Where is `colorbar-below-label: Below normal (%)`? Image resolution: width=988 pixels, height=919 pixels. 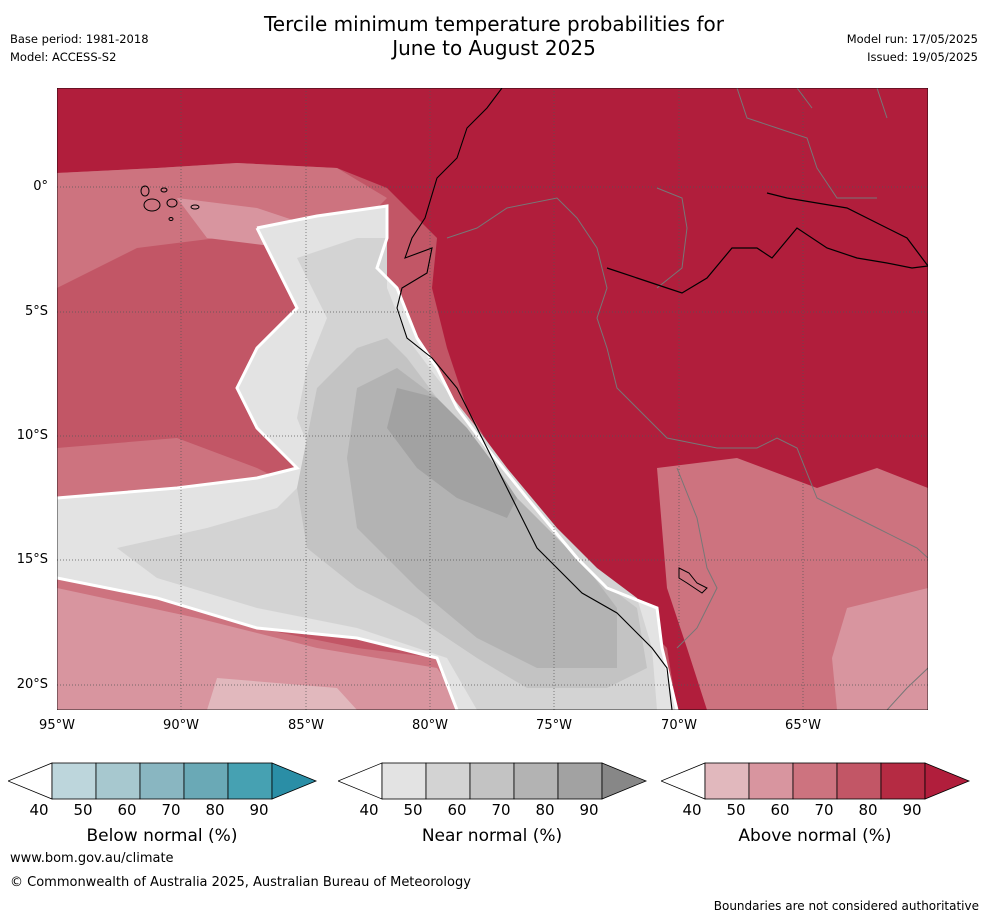
colorbar-below-label: Below normal (%) is located at coordinates (162, 836).